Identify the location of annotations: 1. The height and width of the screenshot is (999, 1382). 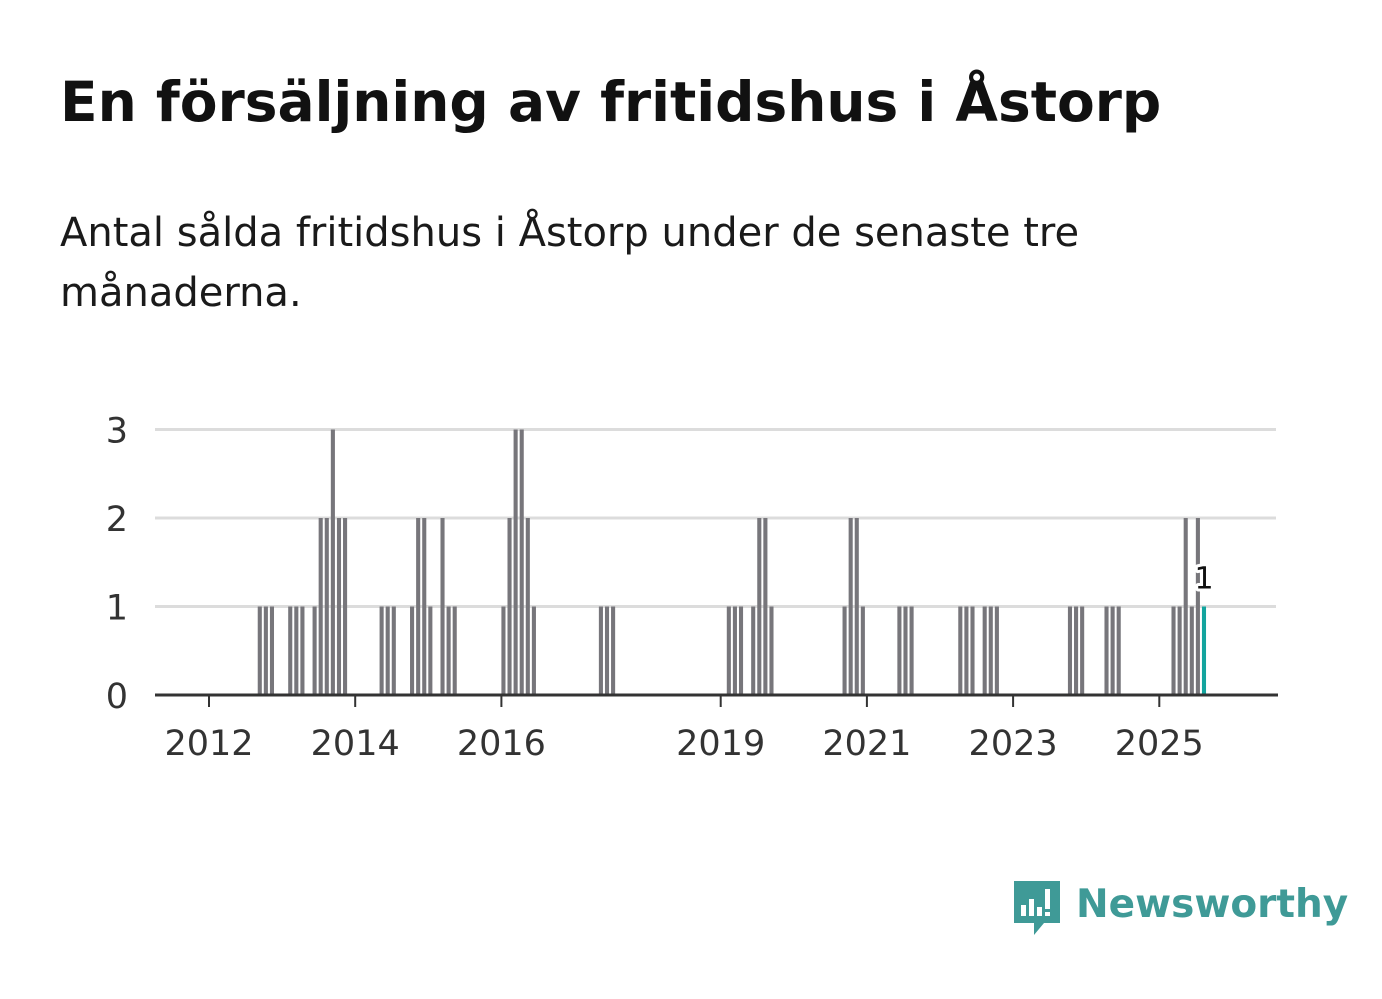
(1203, 579).